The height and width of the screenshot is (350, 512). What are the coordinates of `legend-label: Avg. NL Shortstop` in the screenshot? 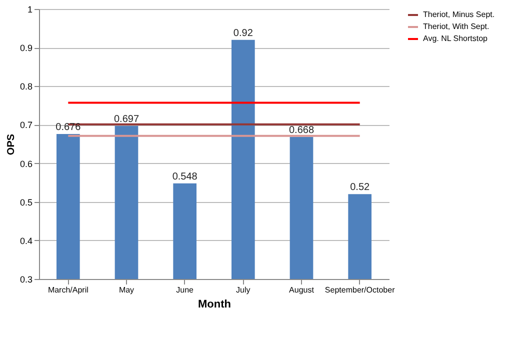 It's located at (455, 38).